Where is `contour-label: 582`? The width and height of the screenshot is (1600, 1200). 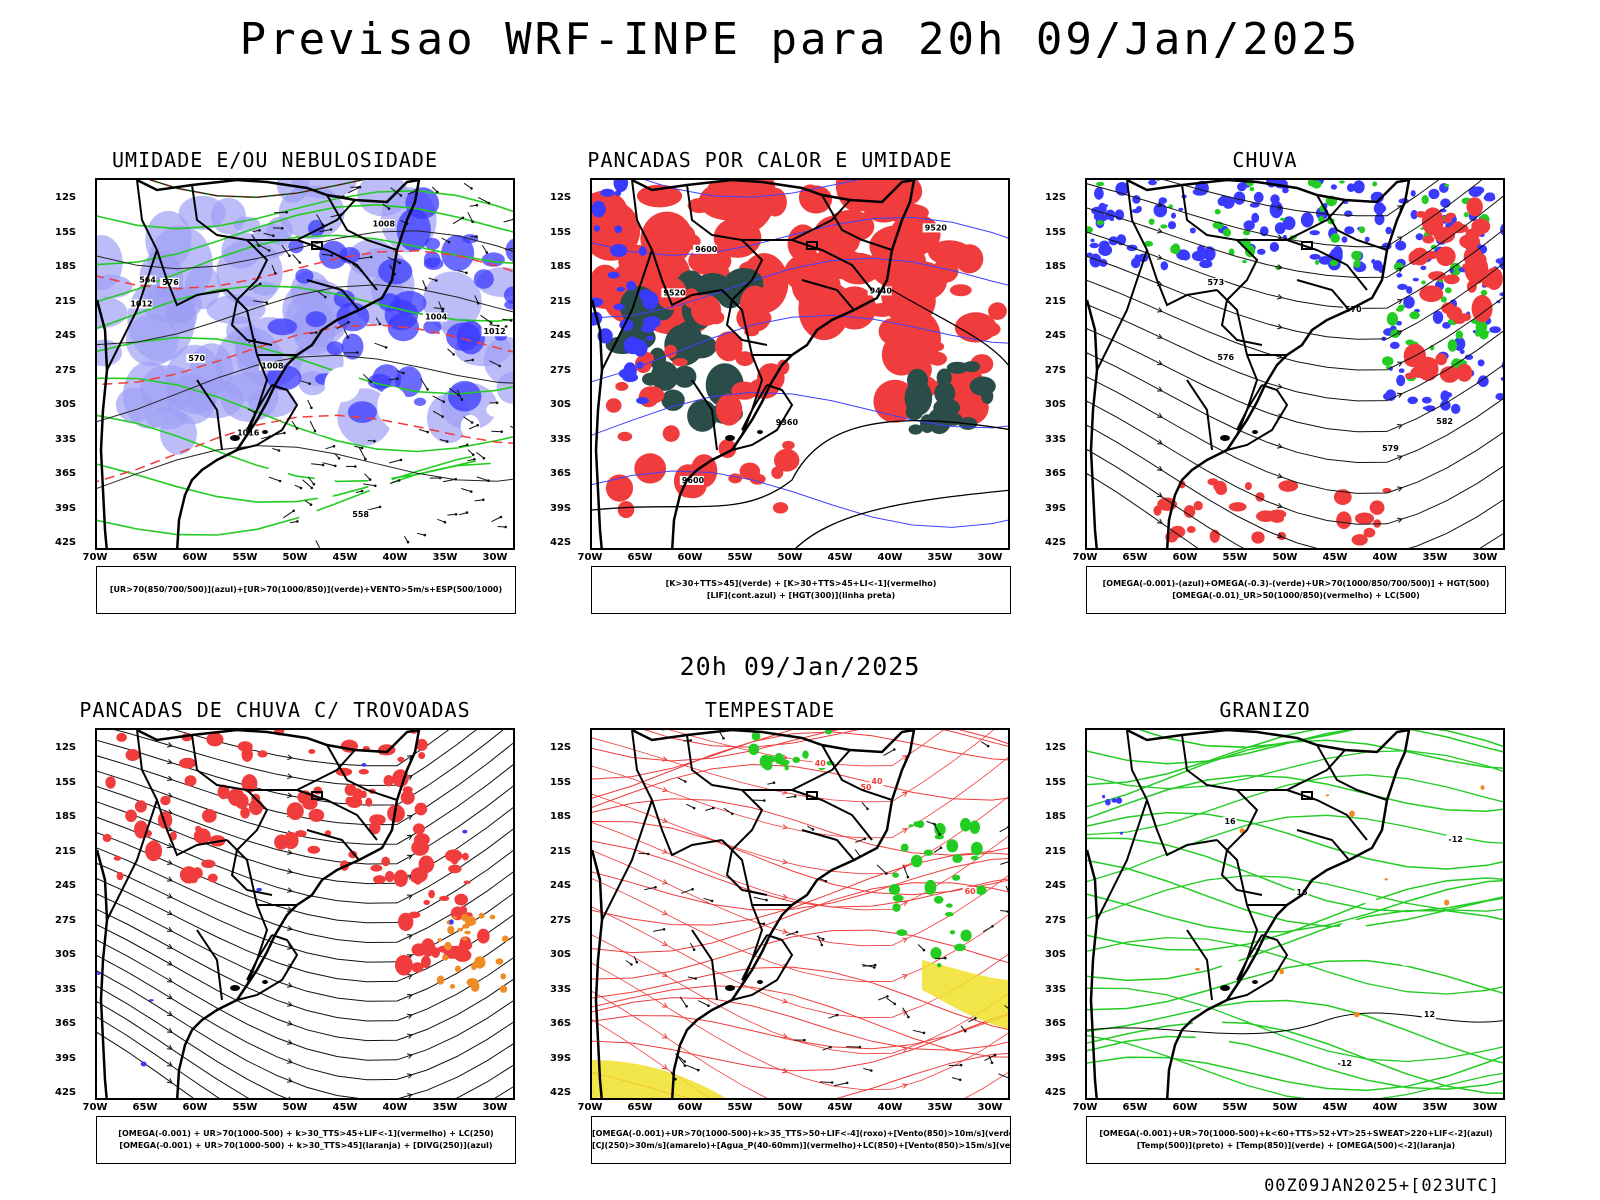
contour-label: 582 is located at coordinates (1444, 421).